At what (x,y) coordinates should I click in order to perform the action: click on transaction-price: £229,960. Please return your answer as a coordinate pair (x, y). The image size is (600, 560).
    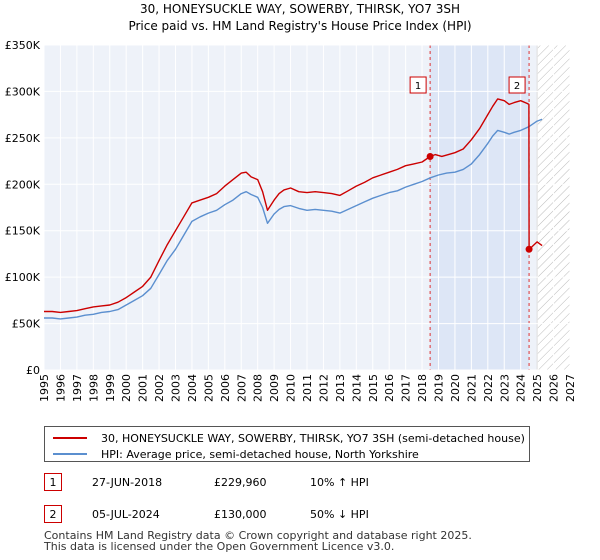
    Looking at the image, I should click on (240, 482).